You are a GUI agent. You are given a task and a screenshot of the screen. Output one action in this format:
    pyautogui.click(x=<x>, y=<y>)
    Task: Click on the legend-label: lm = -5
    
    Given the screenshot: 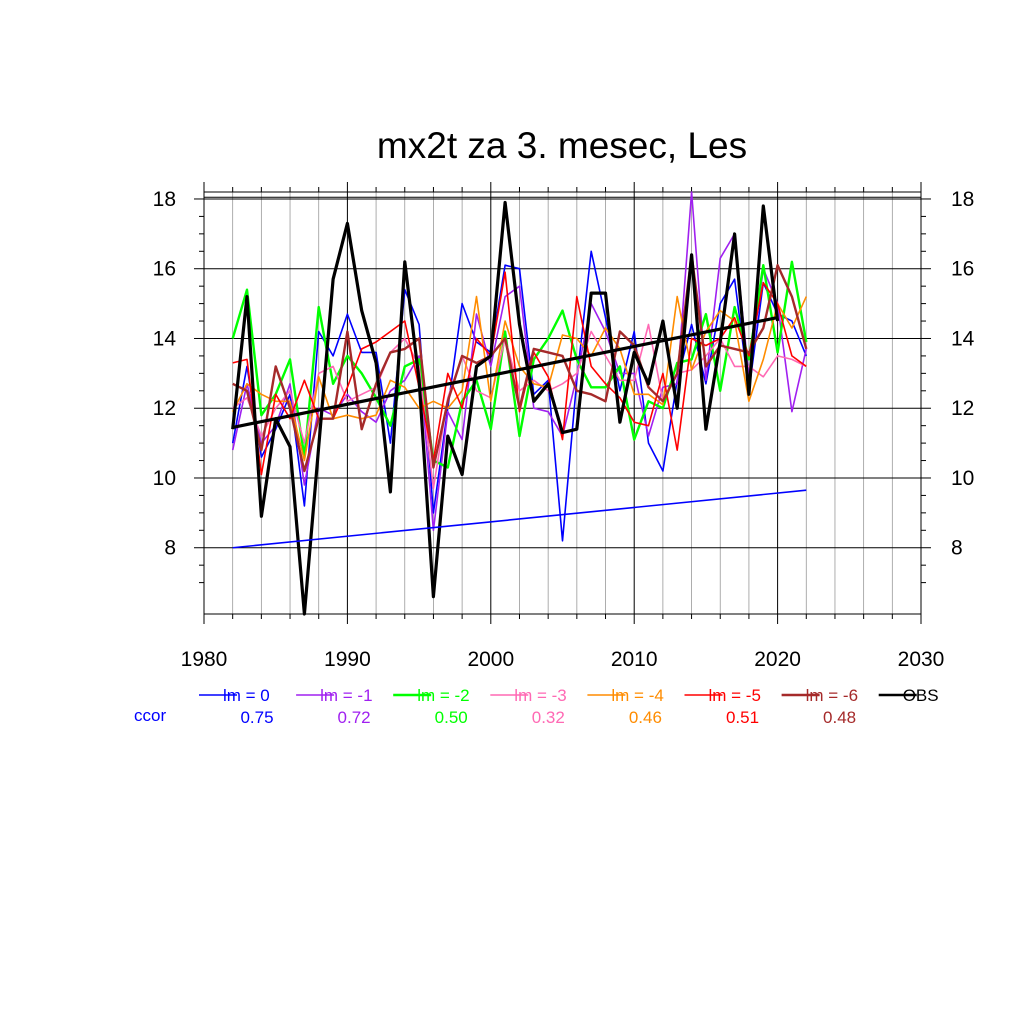 What is the action you would take?
    pyautogui.click(x=735, y=695)
    